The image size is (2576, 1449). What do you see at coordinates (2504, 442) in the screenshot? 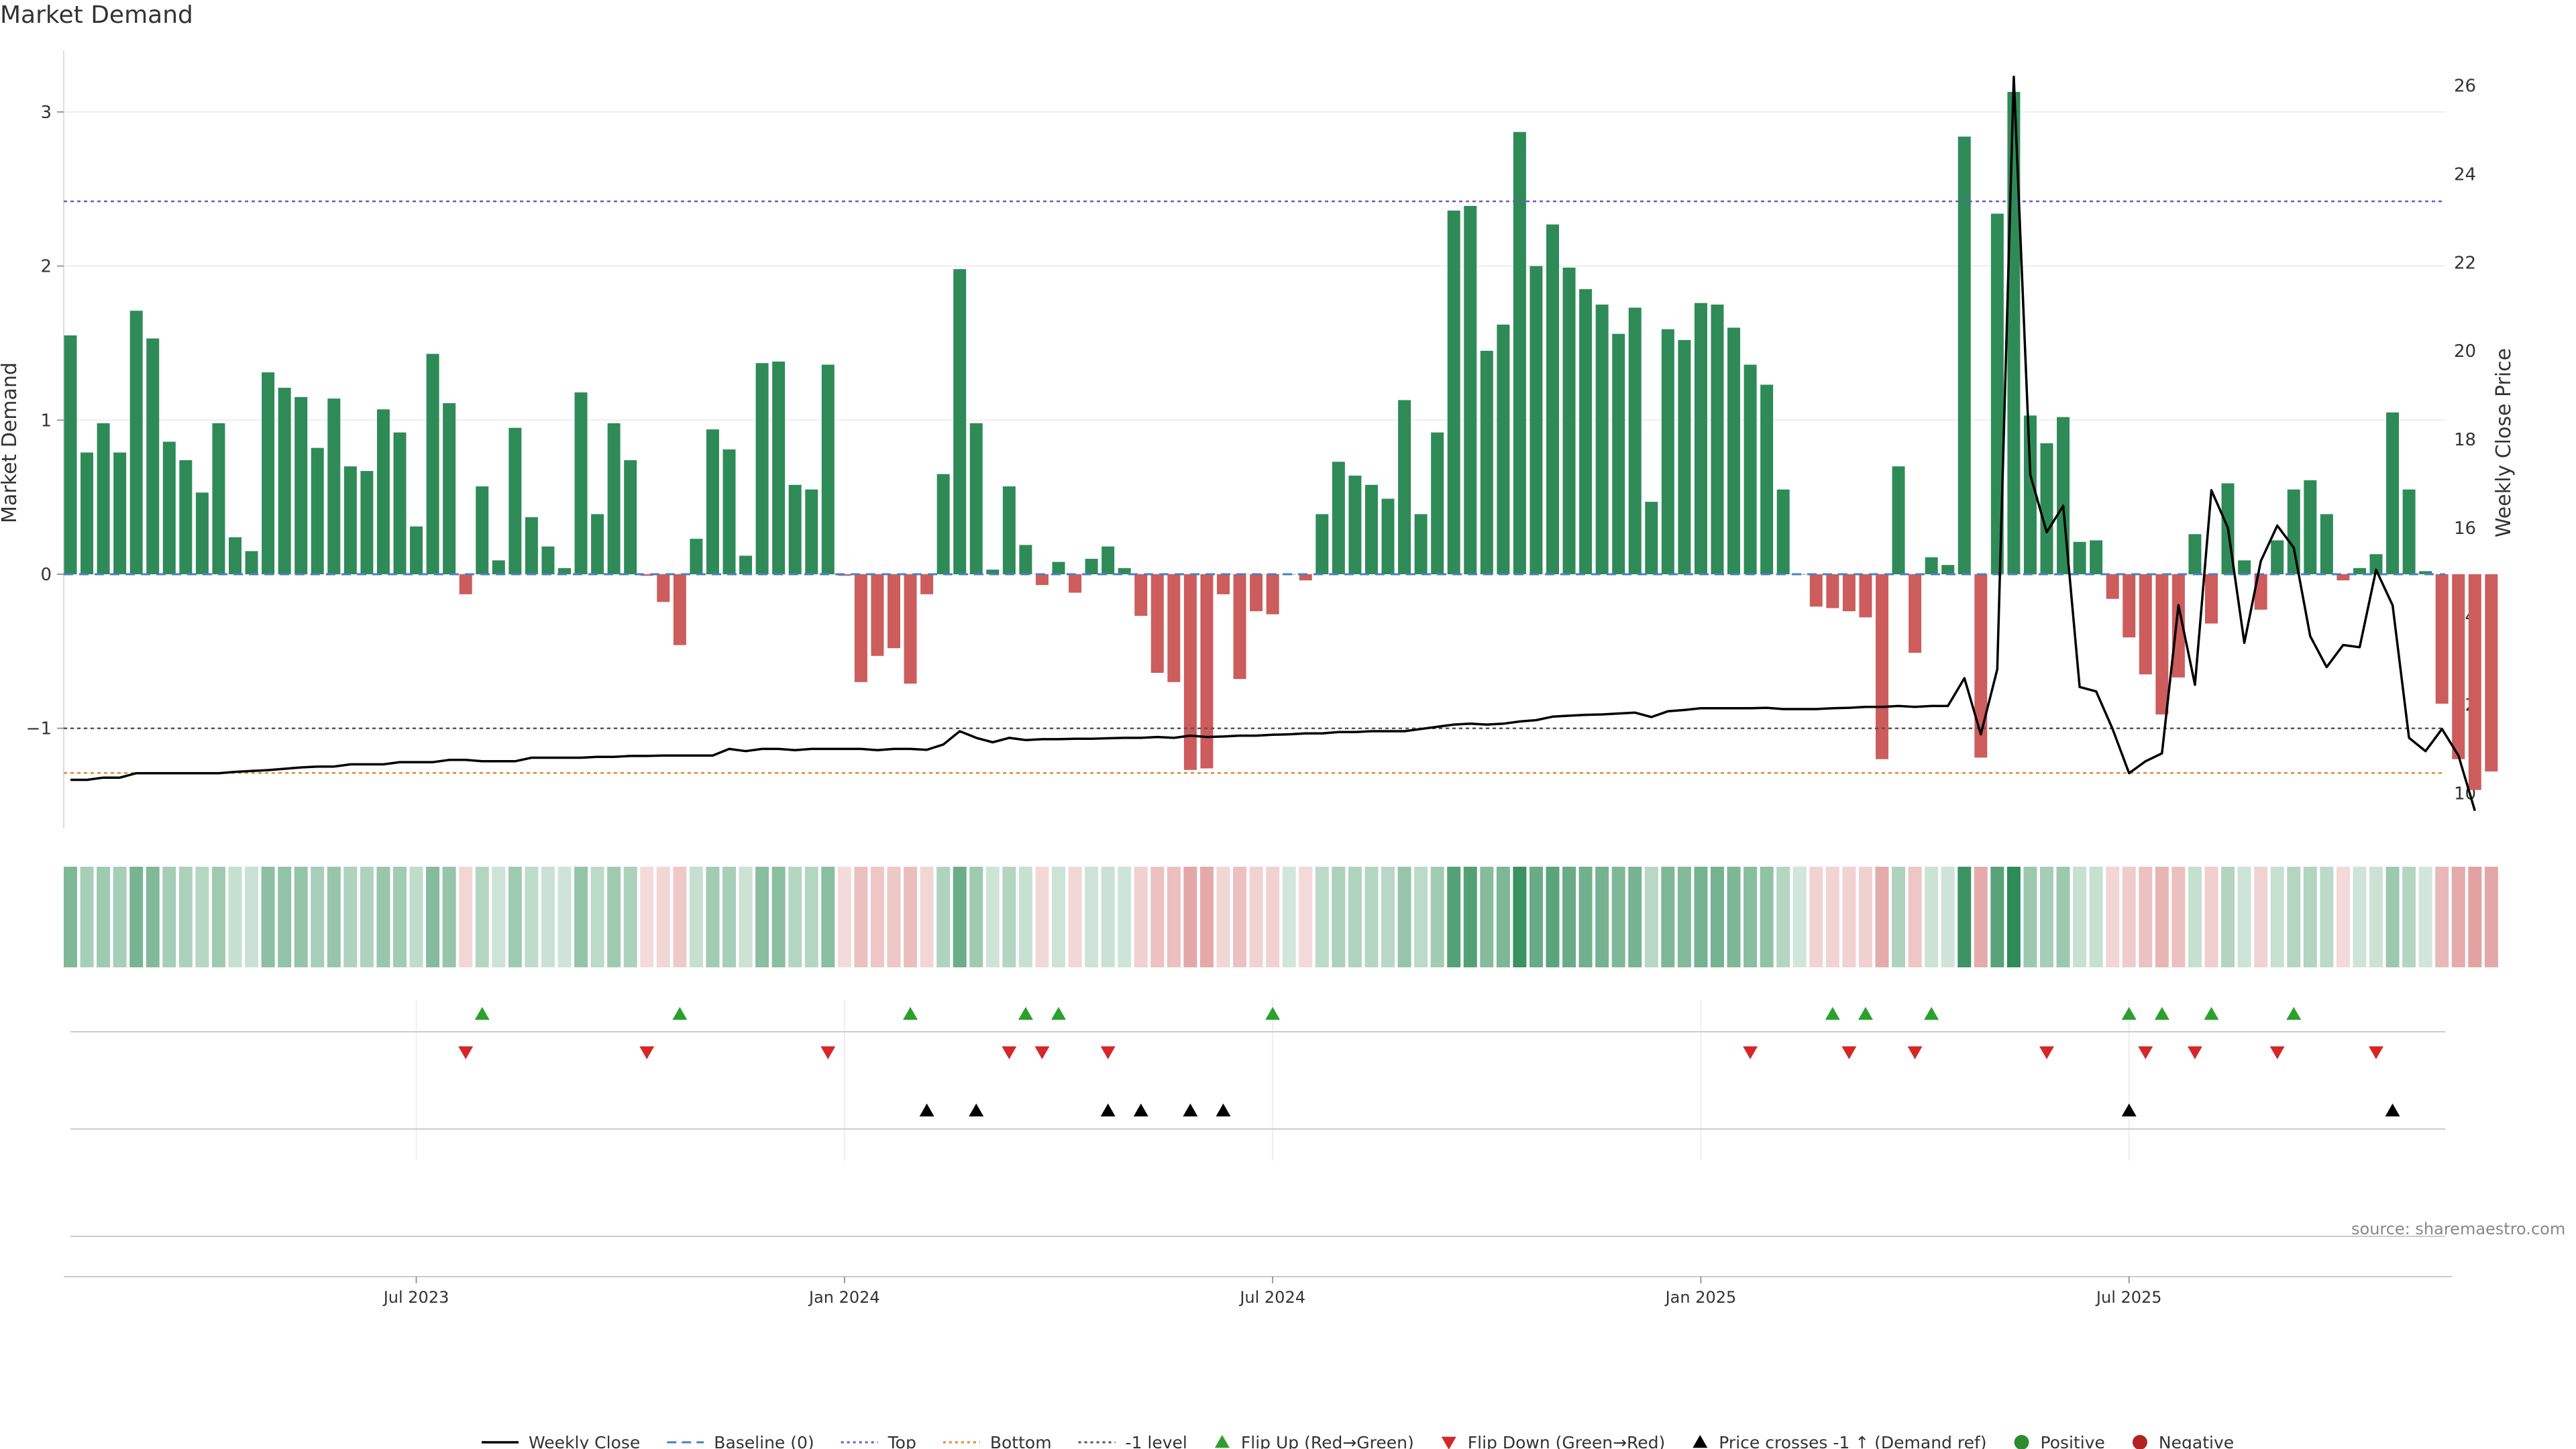
I see `y-axis-title-right: Weekly Close Price` at bounding box center [2504, 442].